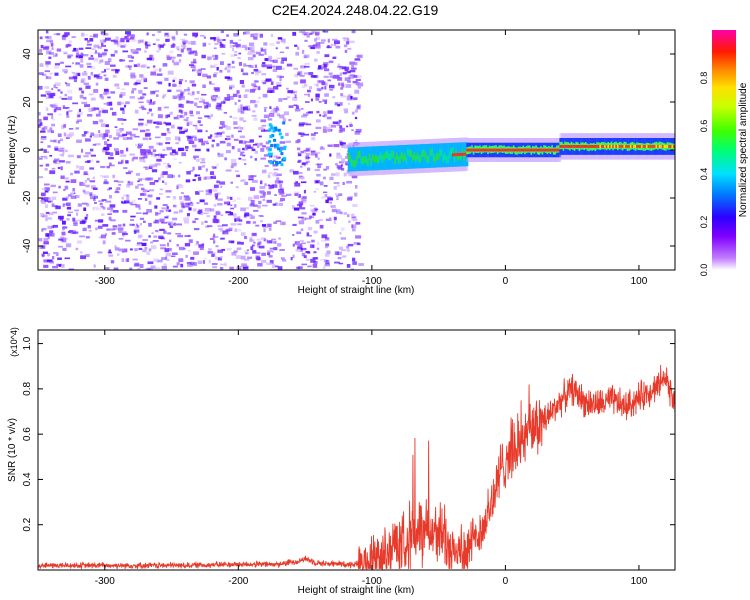 The height and width of the screenshot is (600, 750). Describe the element at coordinates (639, 281) in the screenshot. I see `spectrogram-x-tick-label: 100` at that location.